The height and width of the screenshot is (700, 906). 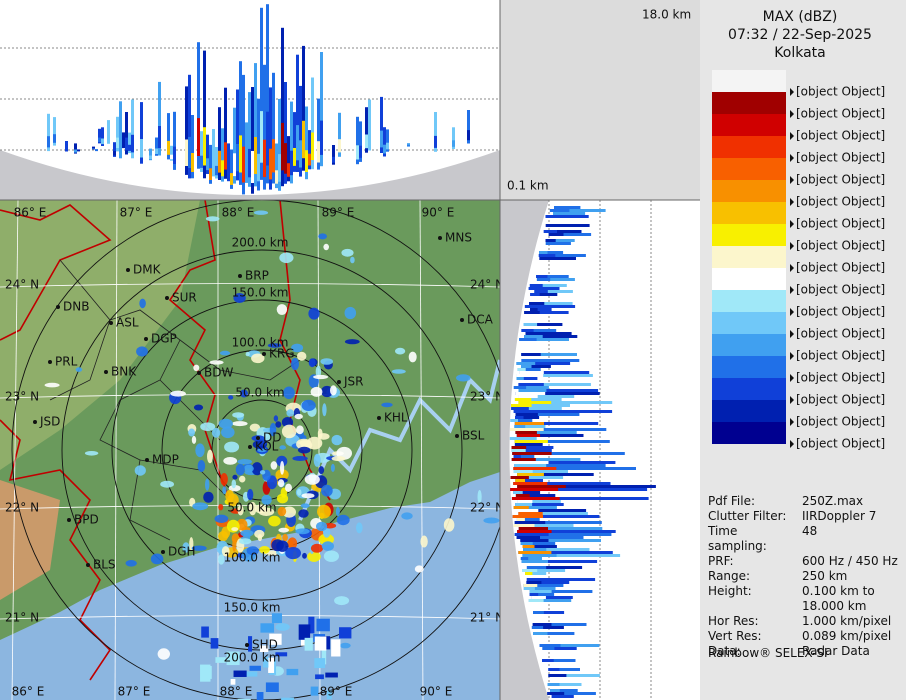 What do you see at coordinates (236, 692) in the screenshot?
I see `lon-label: 88° E` at bounding box center [236, 692].